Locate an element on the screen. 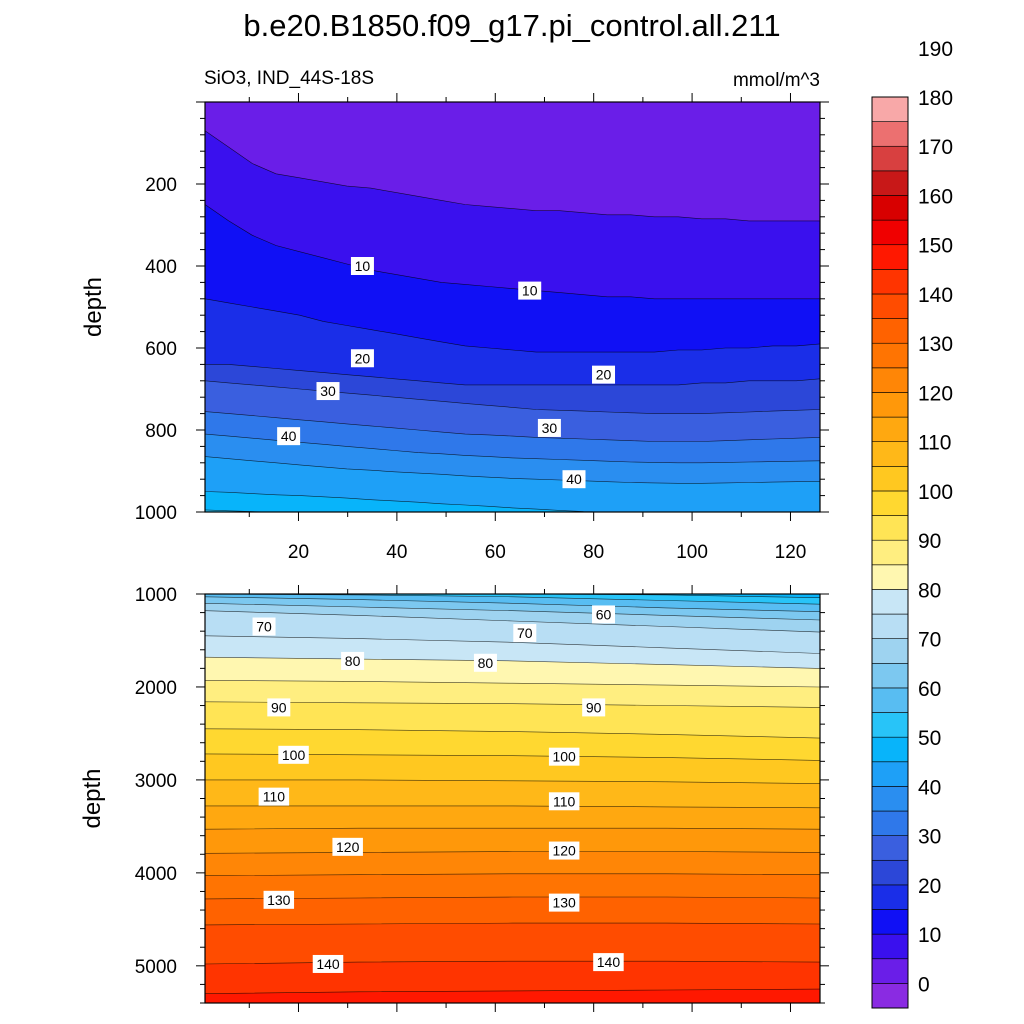 The width and height of the screenshot is (1024, 1024). contour-label: 110 is located at coordinates (564, 801).